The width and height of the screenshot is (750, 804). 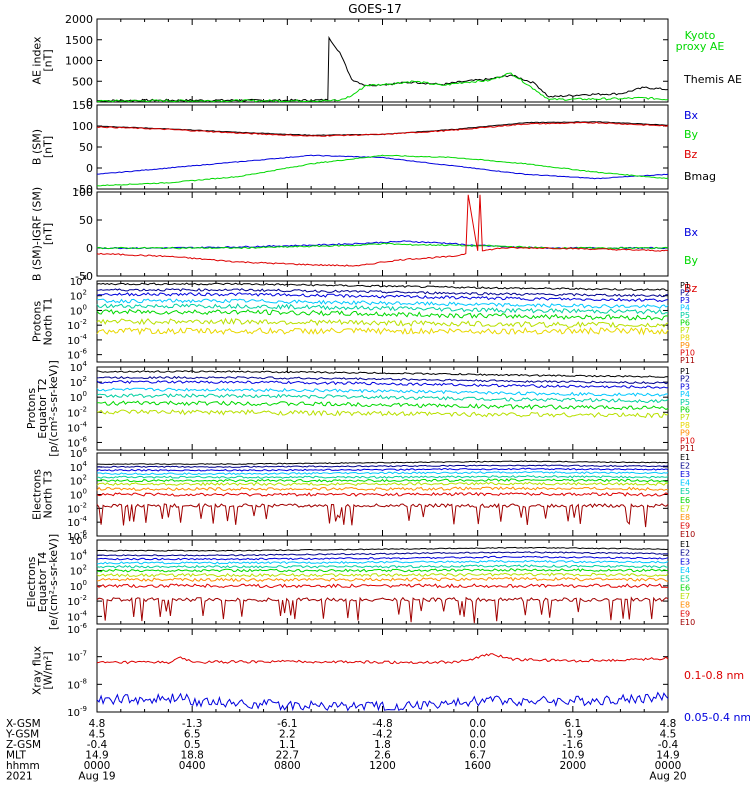 I want to click on y-tick-label: 106, so click(x=79, y=540).